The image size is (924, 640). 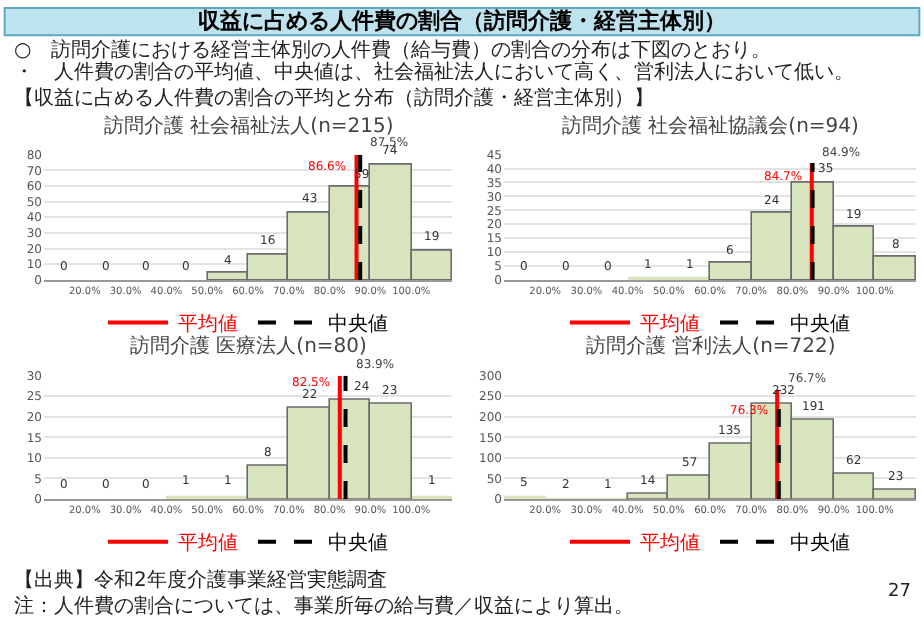 What do you see at coordinates (899, 592) in the screenshot?
I see `text: 27` at bounding box center [899, 592].